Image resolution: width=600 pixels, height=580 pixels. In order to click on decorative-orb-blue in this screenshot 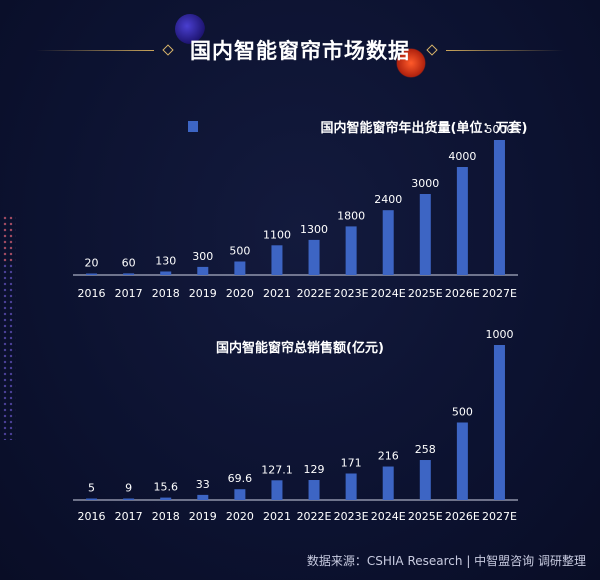, I will do `click(190, 29)`.